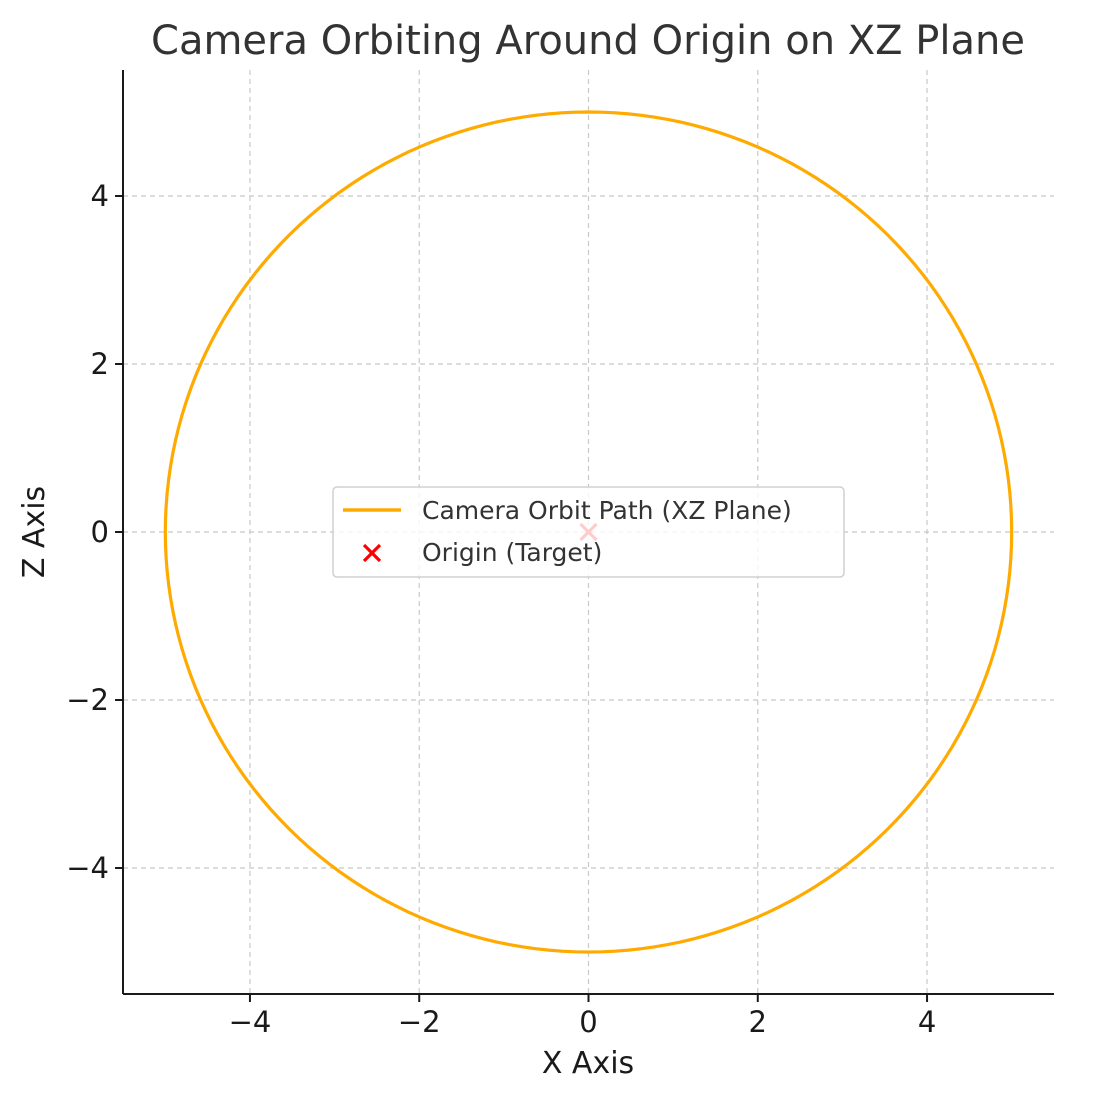 The width and height of the screenshot is (1094, 1101). What do you see at coordinates (419, 1022) in the screenshot?
I see `x-tick-label: −2` at bounding box center [419, 1022].